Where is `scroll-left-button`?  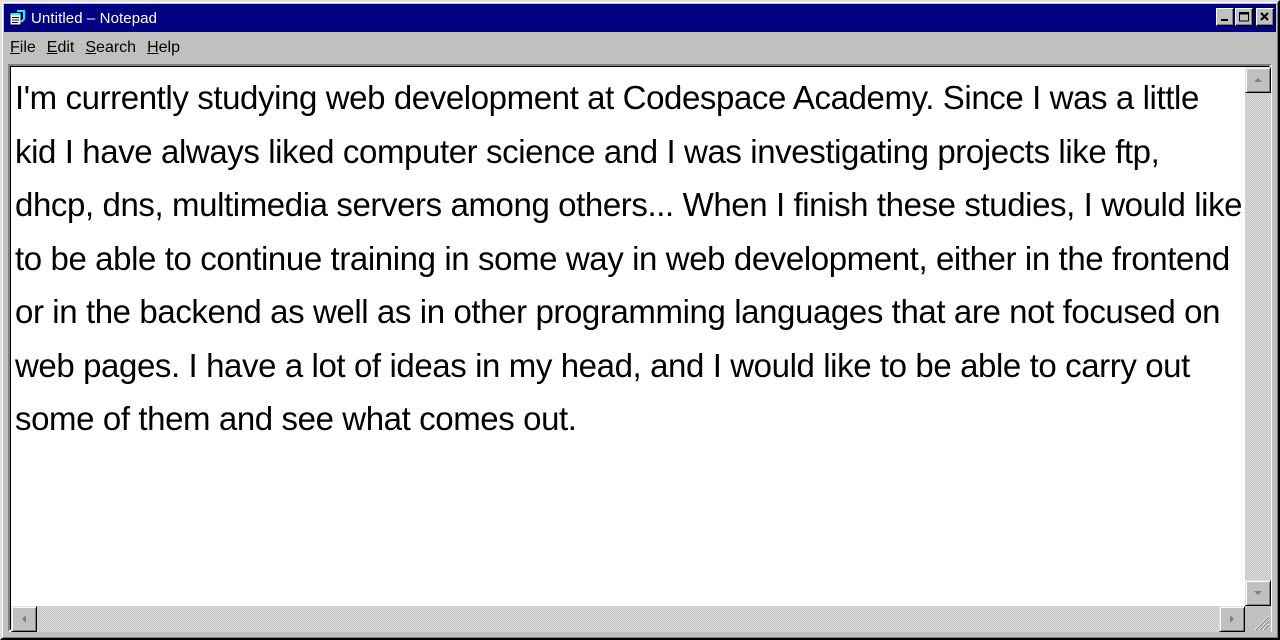
scroll-left-button is located at coordinates (24, 619).